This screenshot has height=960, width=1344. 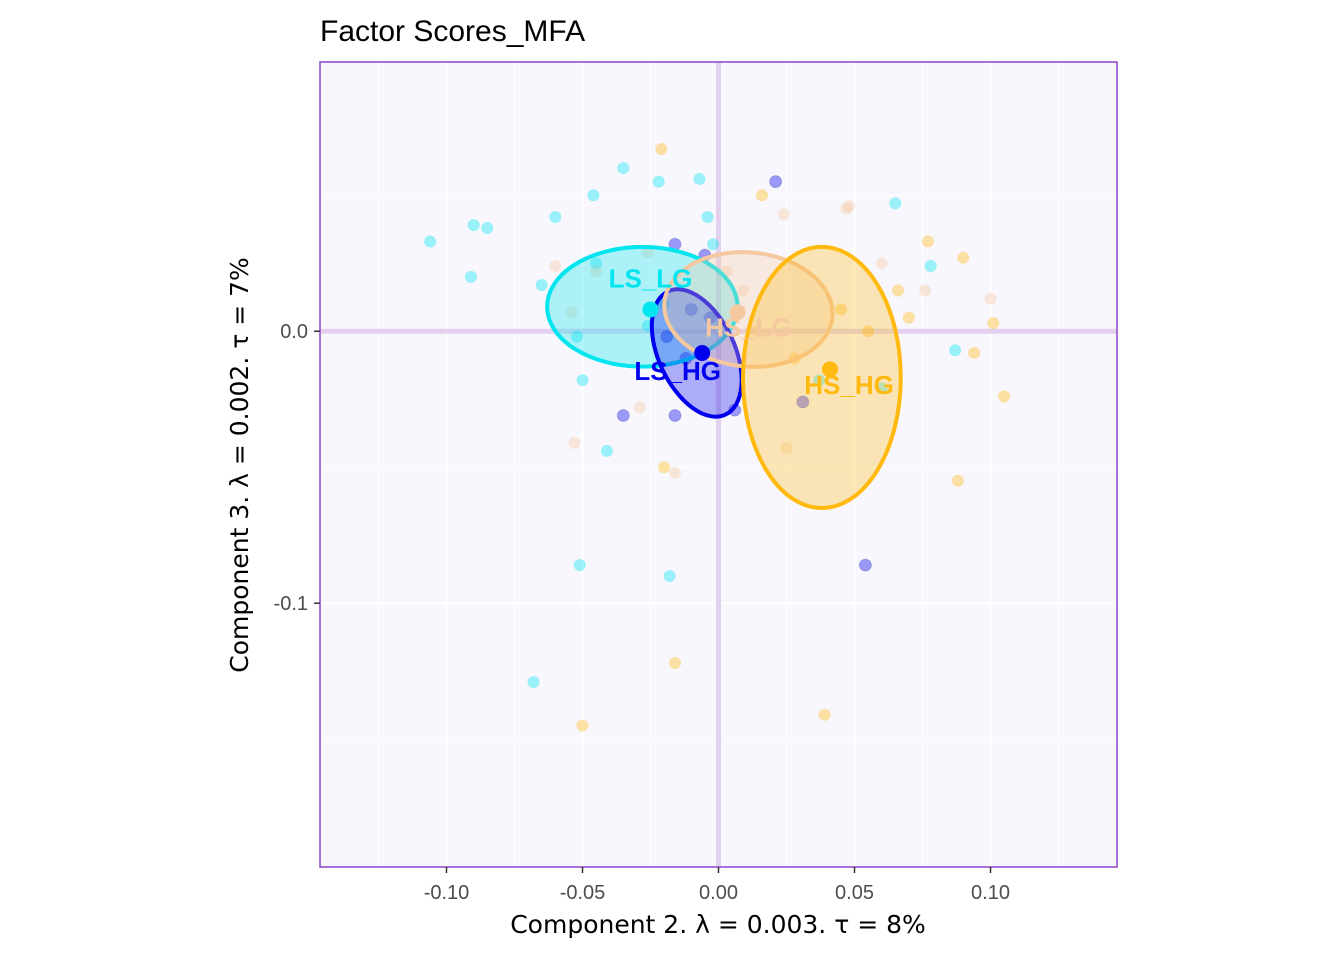 What do you see at coordinates (830, 369) in the screenshot?
I see `mean-point-hs_hg` at bounding box center [830, 369].